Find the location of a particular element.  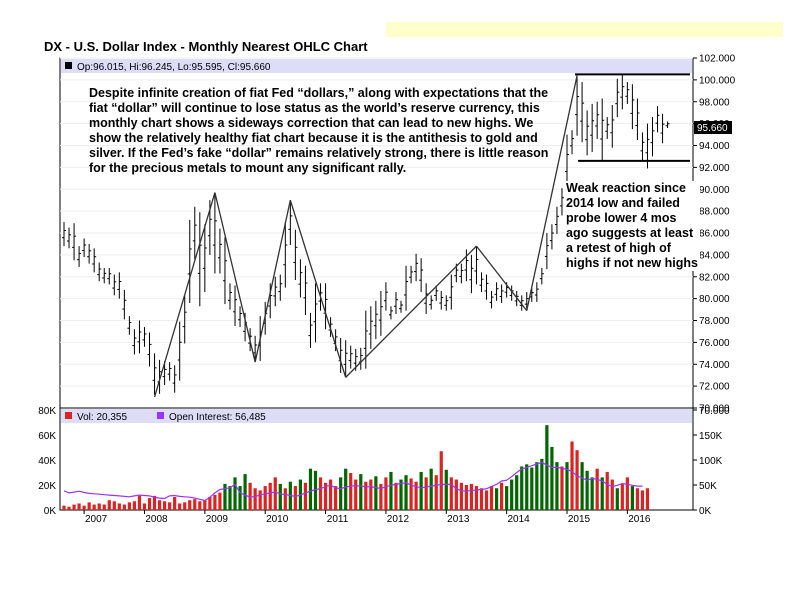

price-tick-label: 74.000 is located at coordinates (714, 365).